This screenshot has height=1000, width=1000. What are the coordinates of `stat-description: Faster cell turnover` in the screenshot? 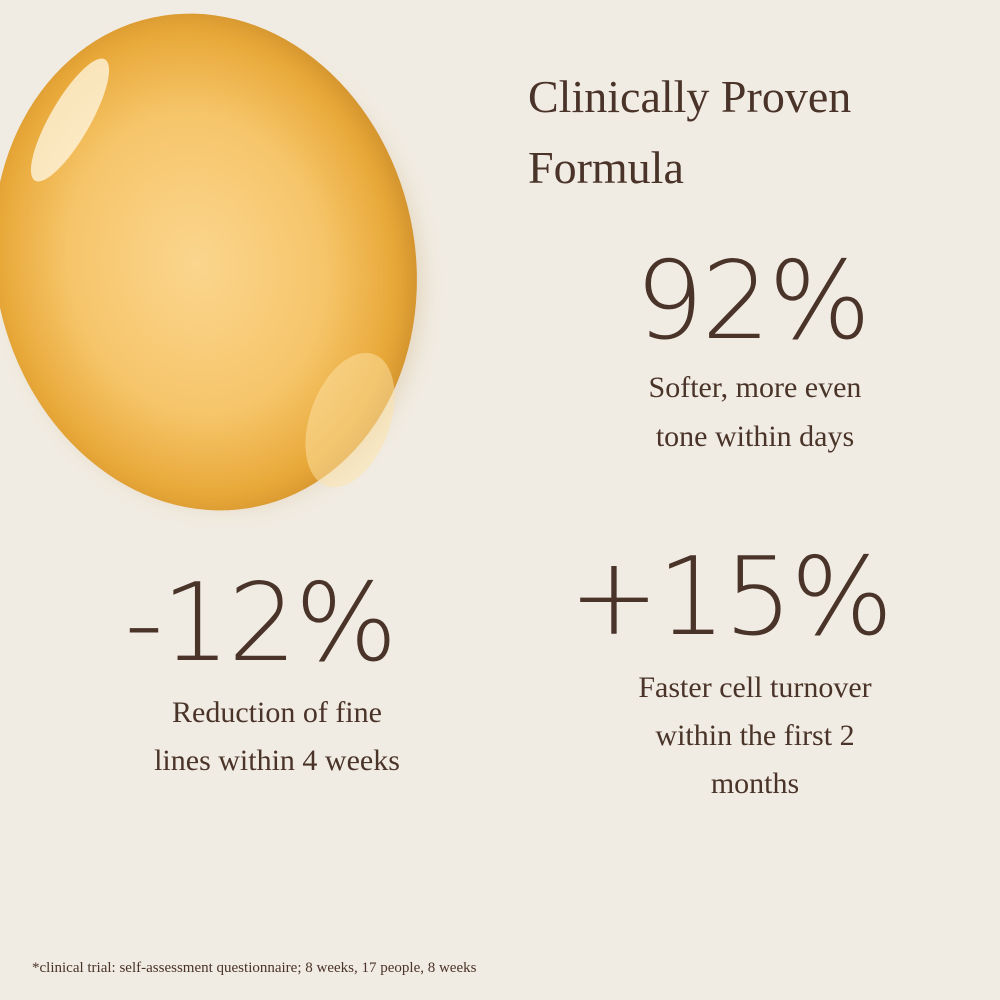 It's located at (754, 687).